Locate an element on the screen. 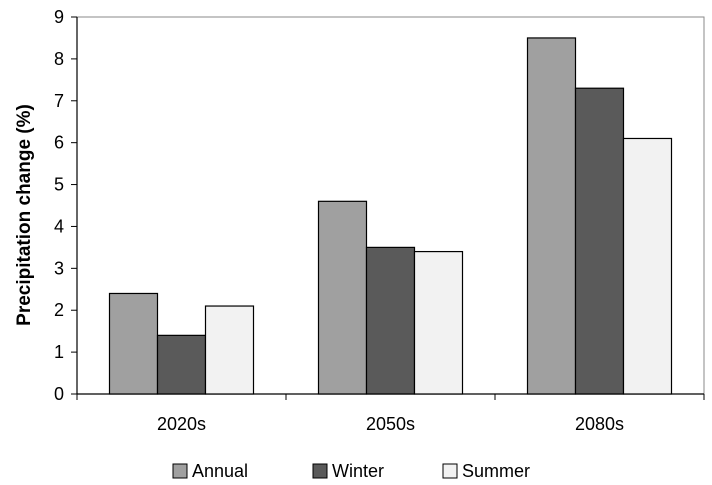 The height and width of the screenshot is (485, 712). y-tick-label: 0 is located at coordinates (59, 394).